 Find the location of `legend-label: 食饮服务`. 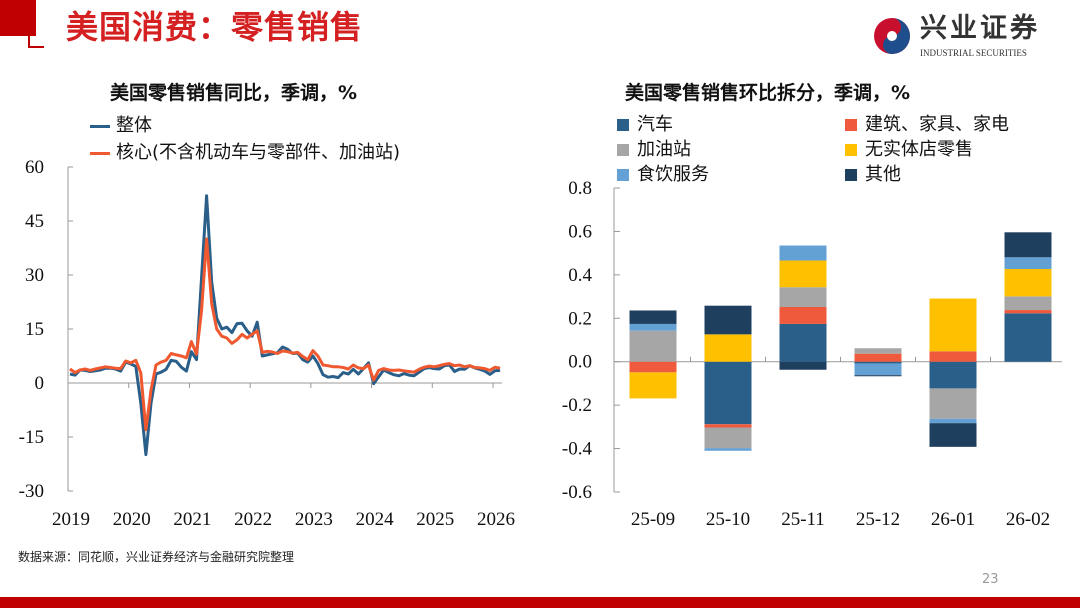

legend-label: 食饮服务 is located at coordinates (673, 174).